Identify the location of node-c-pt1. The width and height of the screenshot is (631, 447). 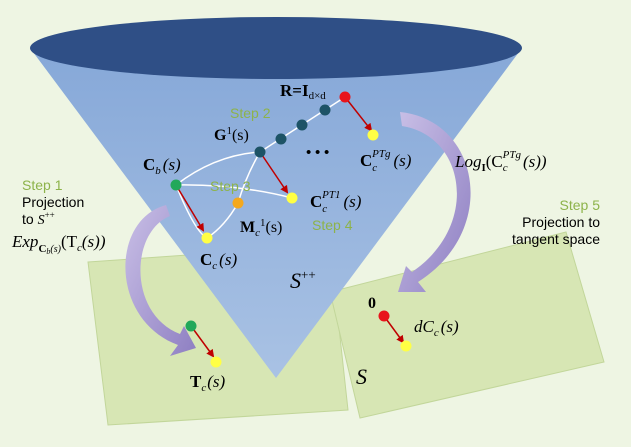
(292, 198).